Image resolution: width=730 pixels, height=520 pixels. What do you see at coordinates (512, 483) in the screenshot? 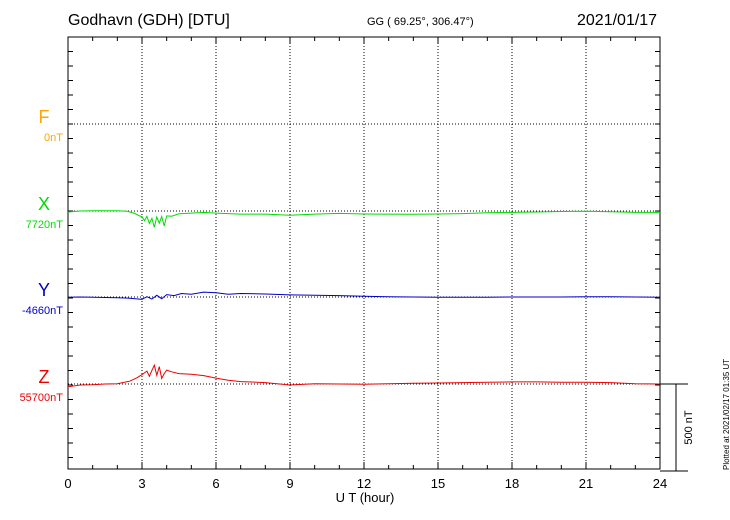
I see `x-tick-label: 18` at bounding box center [512, 483].